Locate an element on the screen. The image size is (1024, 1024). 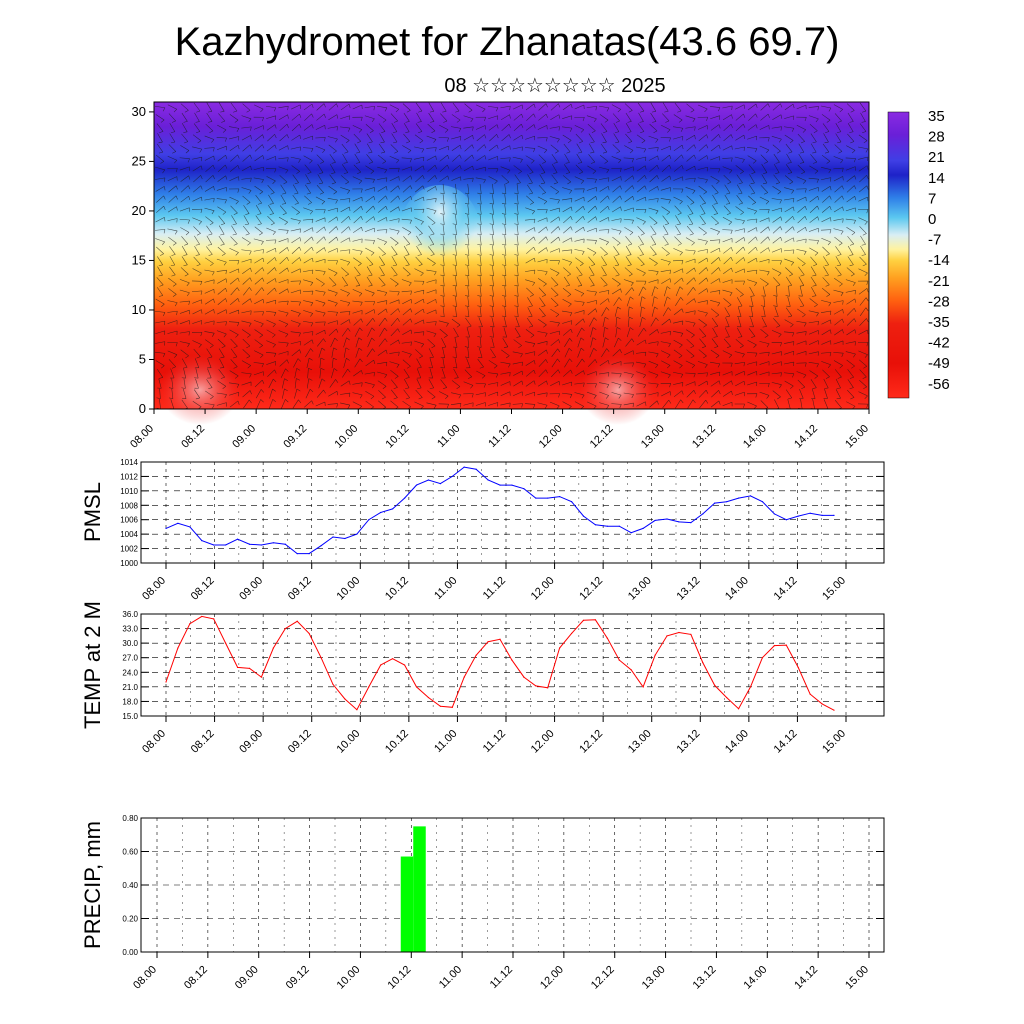
colorbar-label: -56 is located at coordinates (939, 384).